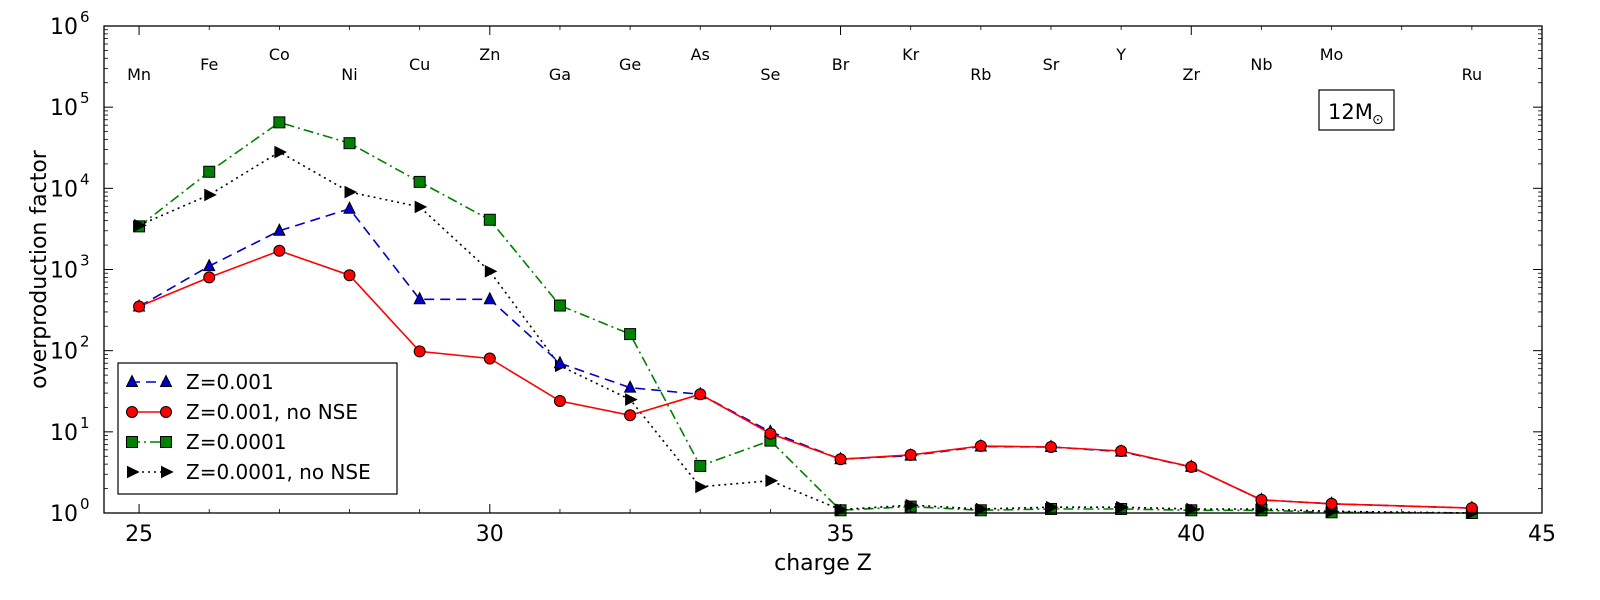 The width and height of the screenshot is (1600, 600). Describe the element at coordinates (64, 189) in the screenshot. I see `y-tick-label-4: 10` at that location.